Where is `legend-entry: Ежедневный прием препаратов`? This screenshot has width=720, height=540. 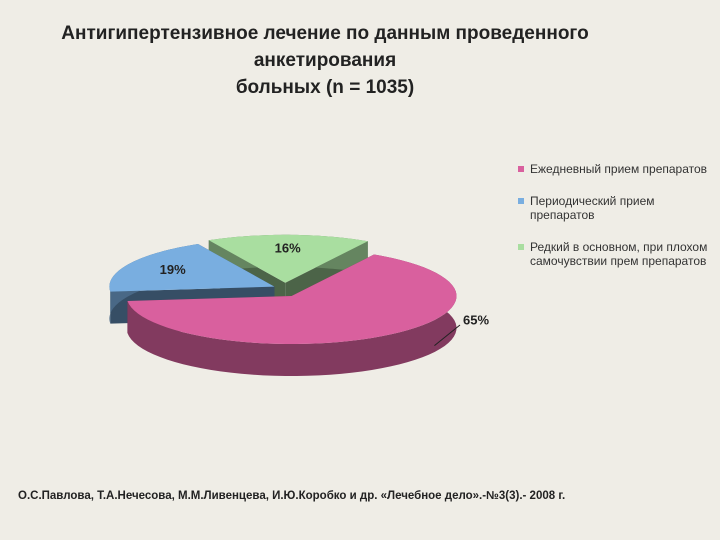
legend-entry: Ежедневный прием препаратов is located at coordinates (618, 169).